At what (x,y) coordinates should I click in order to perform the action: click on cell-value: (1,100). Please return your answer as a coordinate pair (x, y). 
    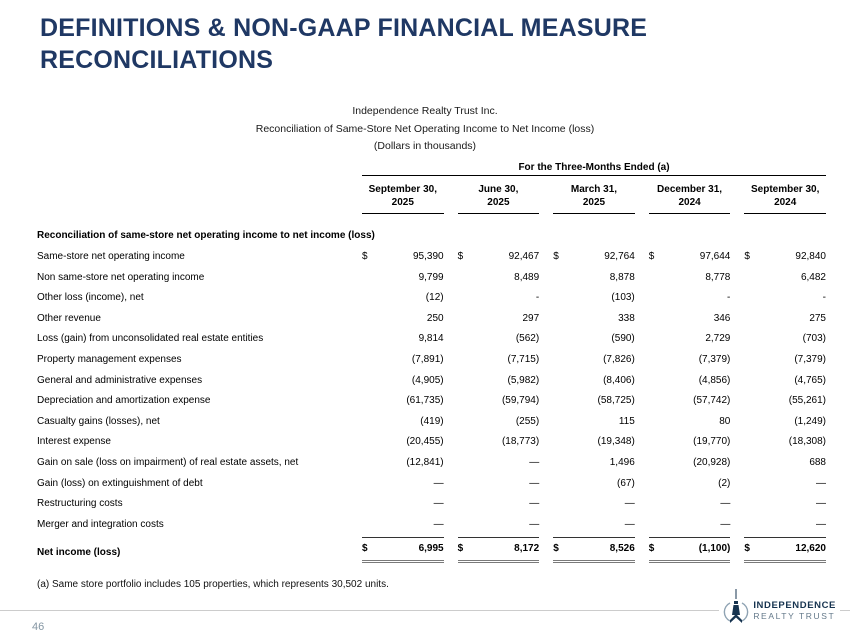
    Looking at the image, I should click on (714, 549).